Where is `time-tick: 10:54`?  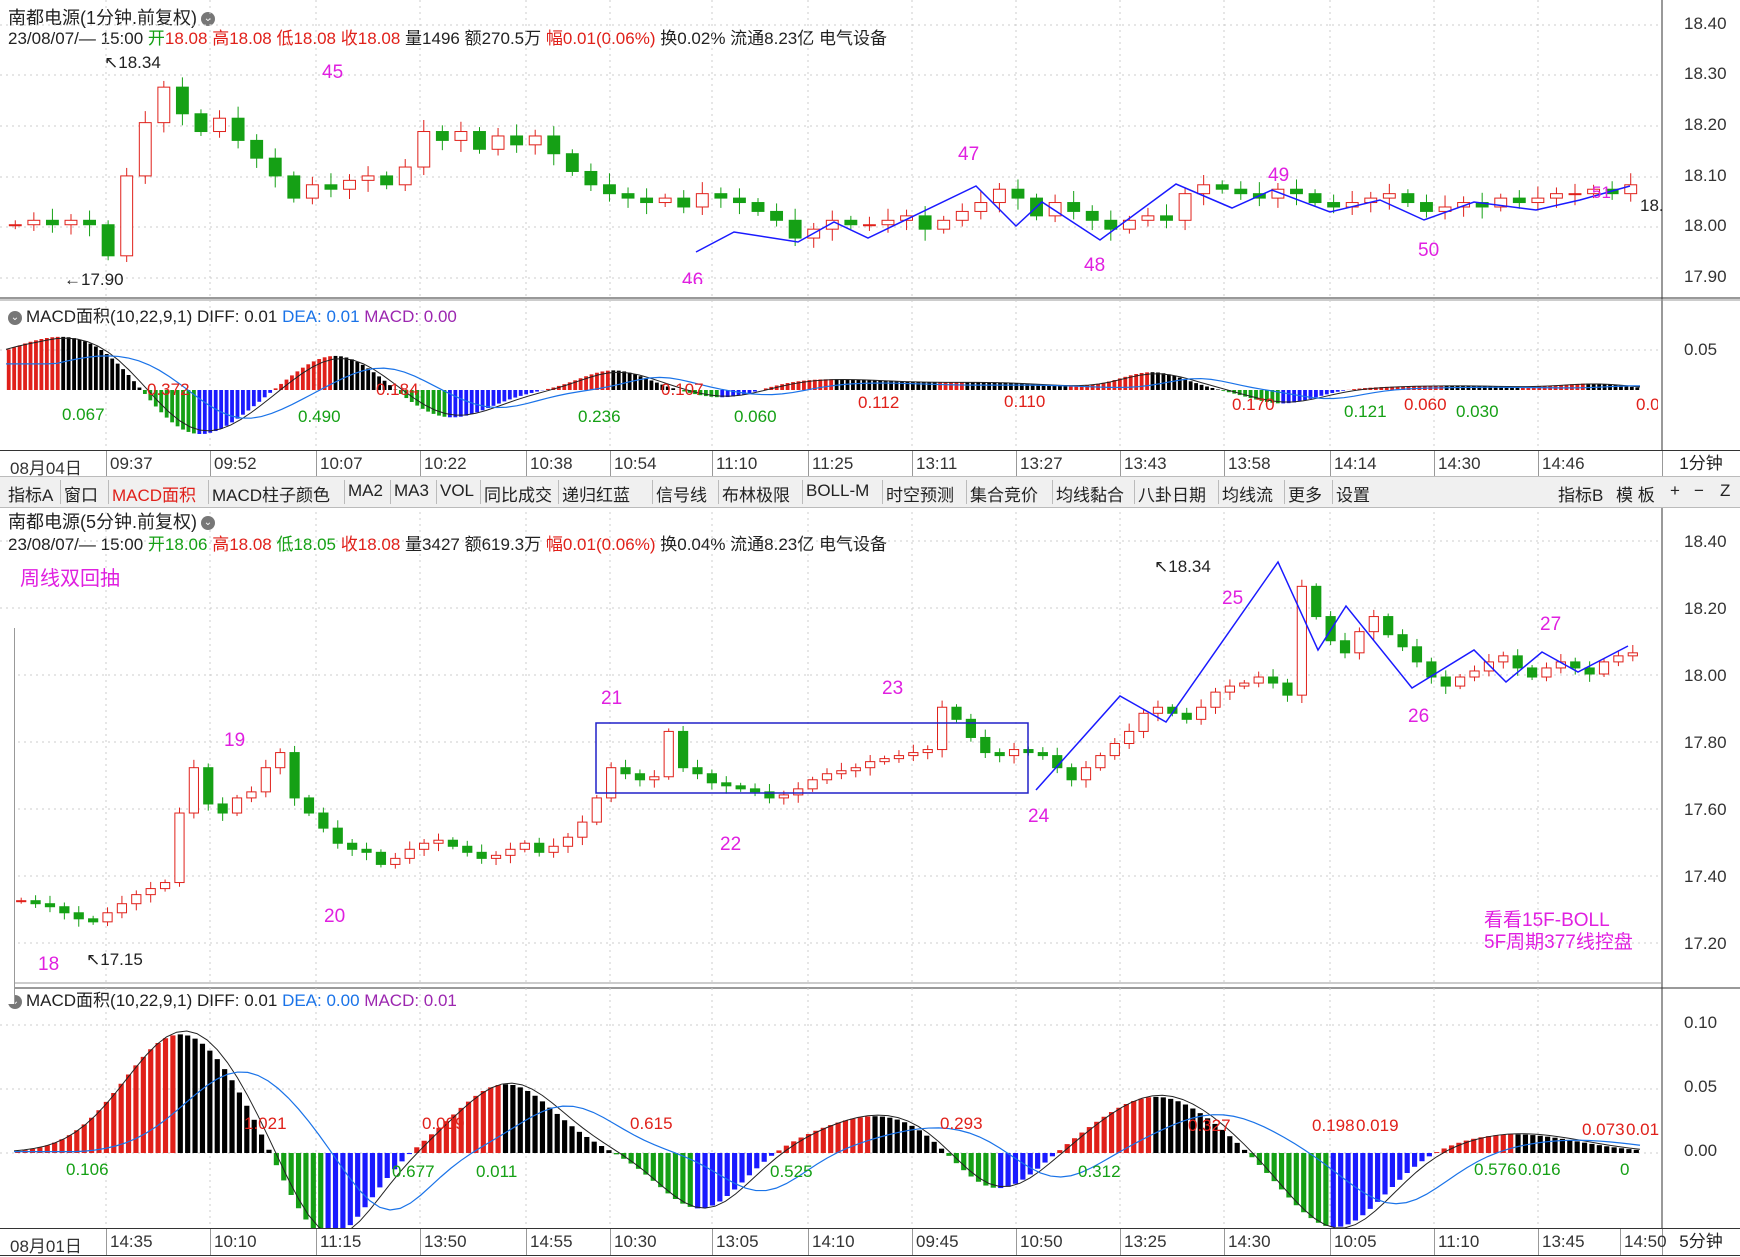
time-tick: 10:54 is located at coordinates (635, 463).